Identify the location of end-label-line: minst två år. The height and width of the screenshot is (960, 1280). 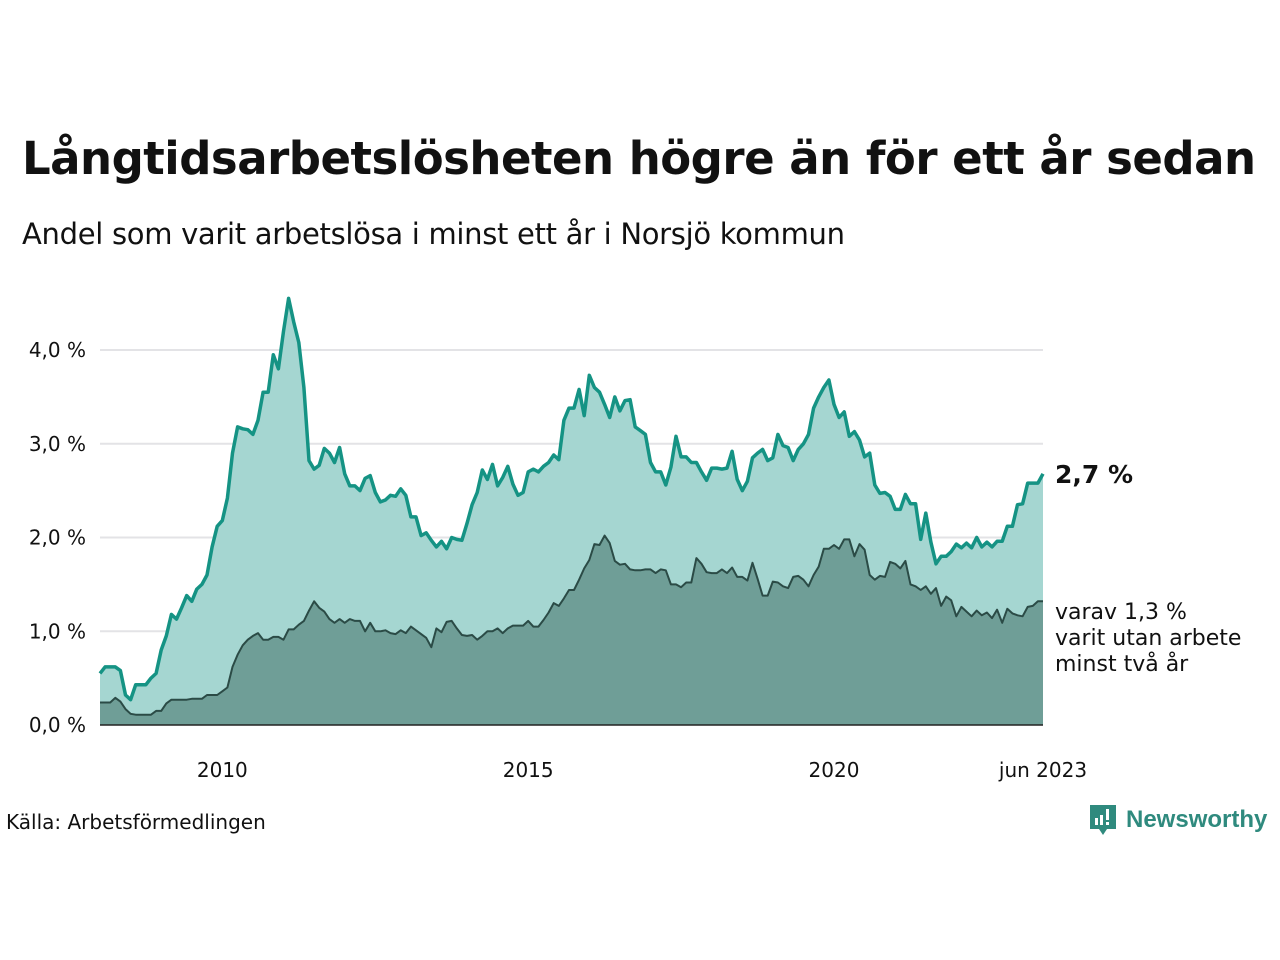
(1122, 664).